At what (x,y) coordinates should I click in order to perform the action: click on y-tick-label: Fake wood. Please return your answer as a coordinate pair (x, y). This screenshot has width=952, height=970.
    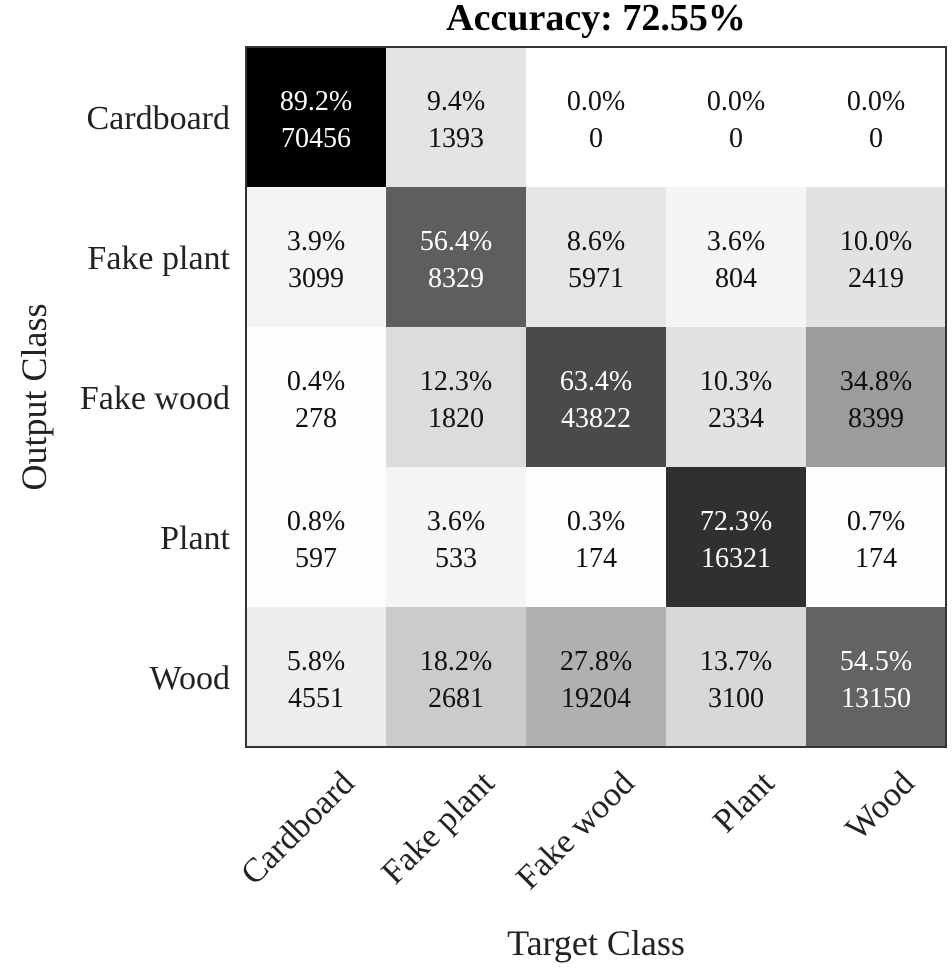
    Looking at the image, I should click on (155, 398).